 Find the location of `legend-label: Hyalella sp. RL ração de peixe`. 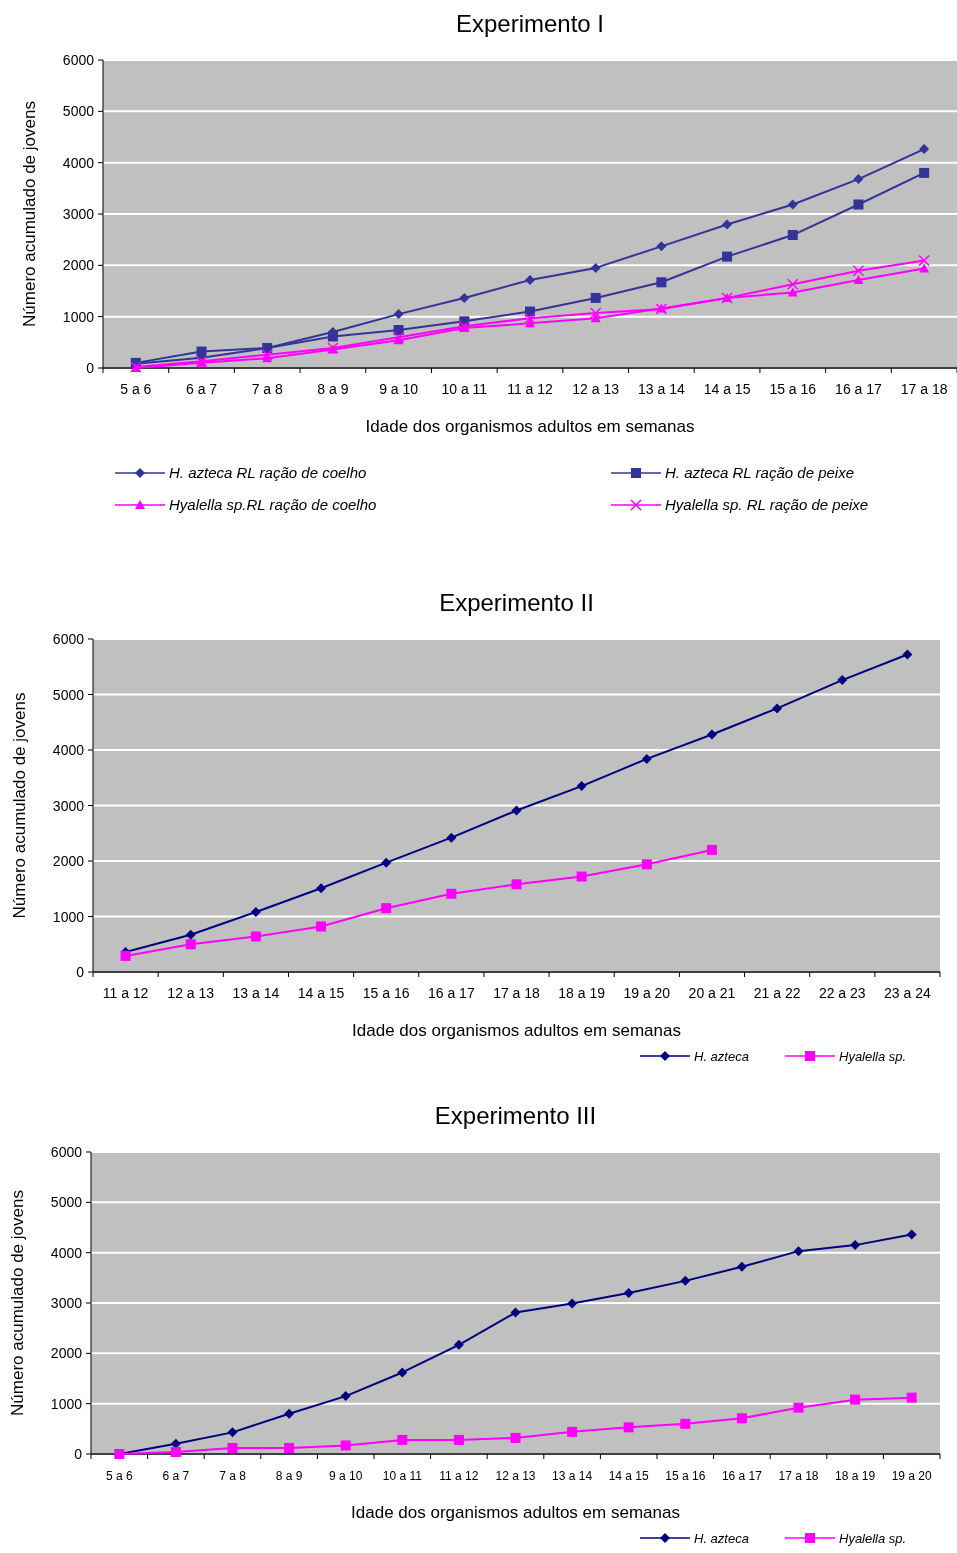

legend-label: Hyalella sp. RL ração de peixe is located at coordinates (767, 504).